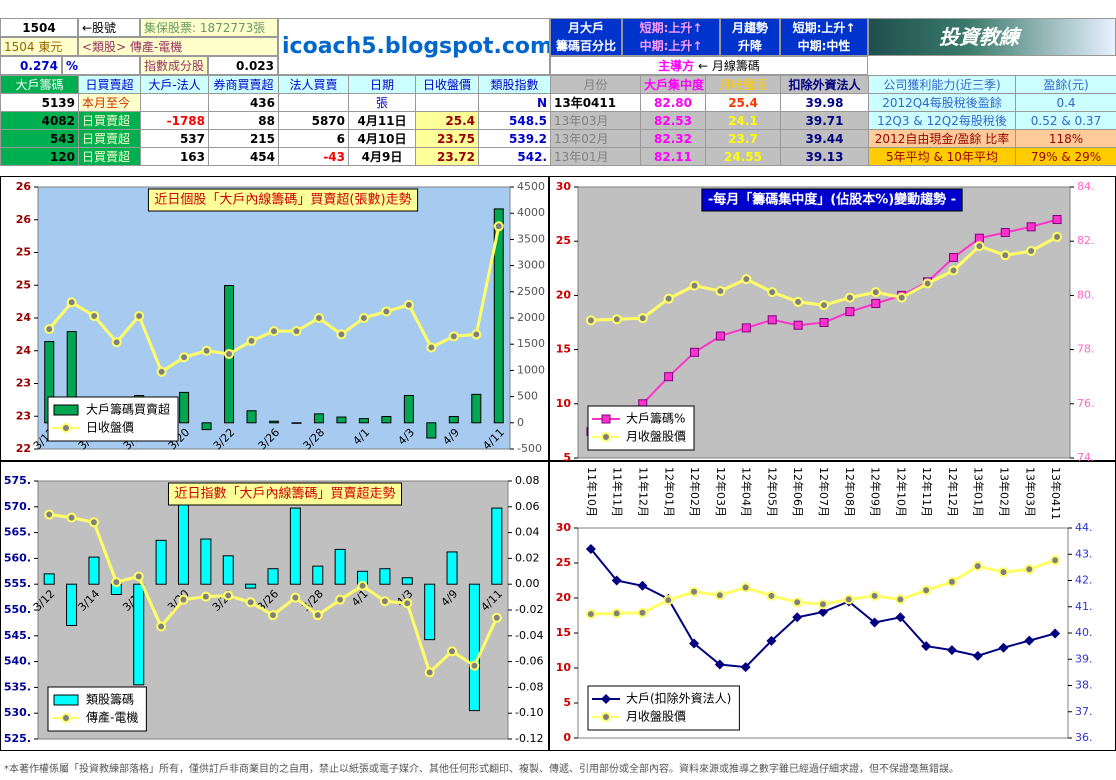 The height and width of the screenshot is (780, 1116). I want to click on holder-label: 月大戶 籌碼百分比, so click(586, 37).